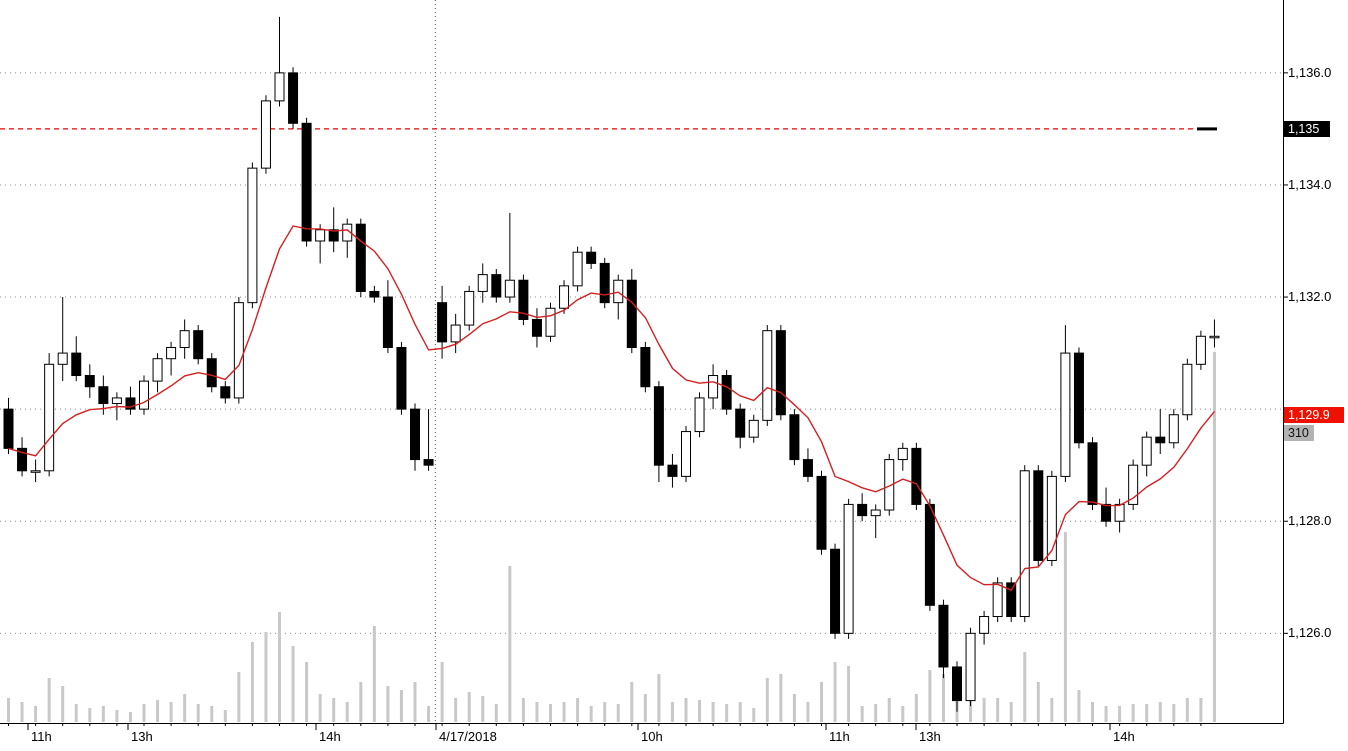  What do you see at coordinates (1307, 128) in the screenshot?
I see `alert-price-label: 1,135` at bounding box center [1307, 128].